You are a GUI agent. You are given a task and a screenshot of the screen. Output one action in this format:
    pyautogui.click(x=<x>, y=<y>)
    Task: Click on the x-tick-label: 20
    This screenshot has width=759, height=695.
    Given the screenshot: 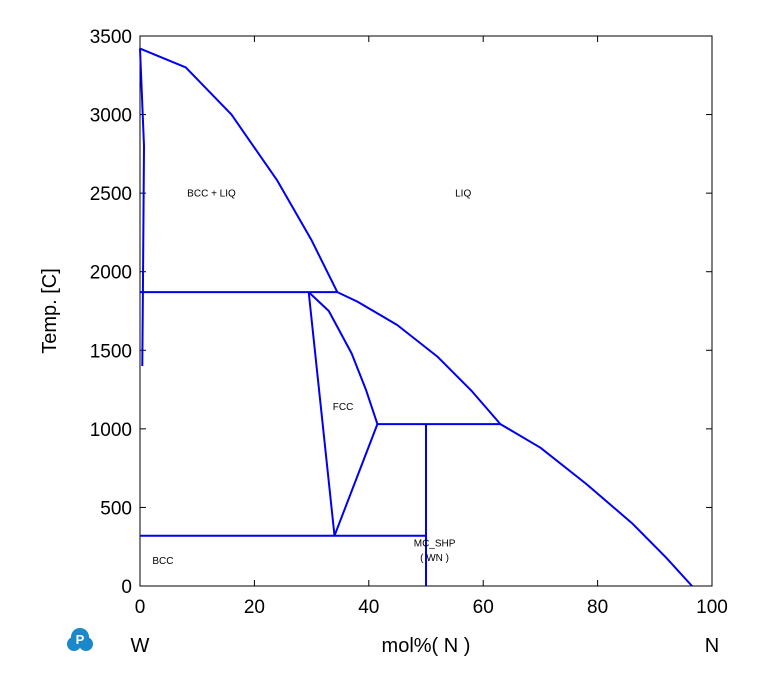 What is the action you would take?
    pyautogui.click(x=254, y=607)
    